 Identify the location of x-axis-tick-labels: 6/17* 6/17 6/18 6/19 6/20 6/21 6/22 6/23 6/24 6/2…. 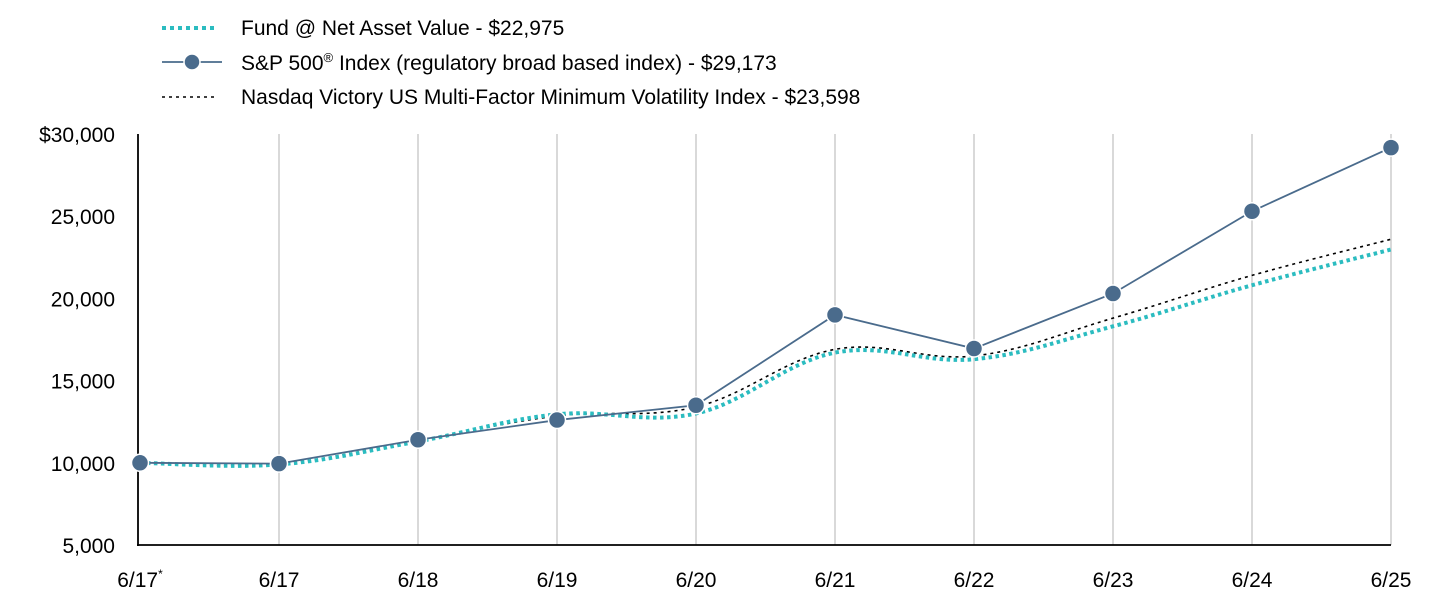
(764, 579).